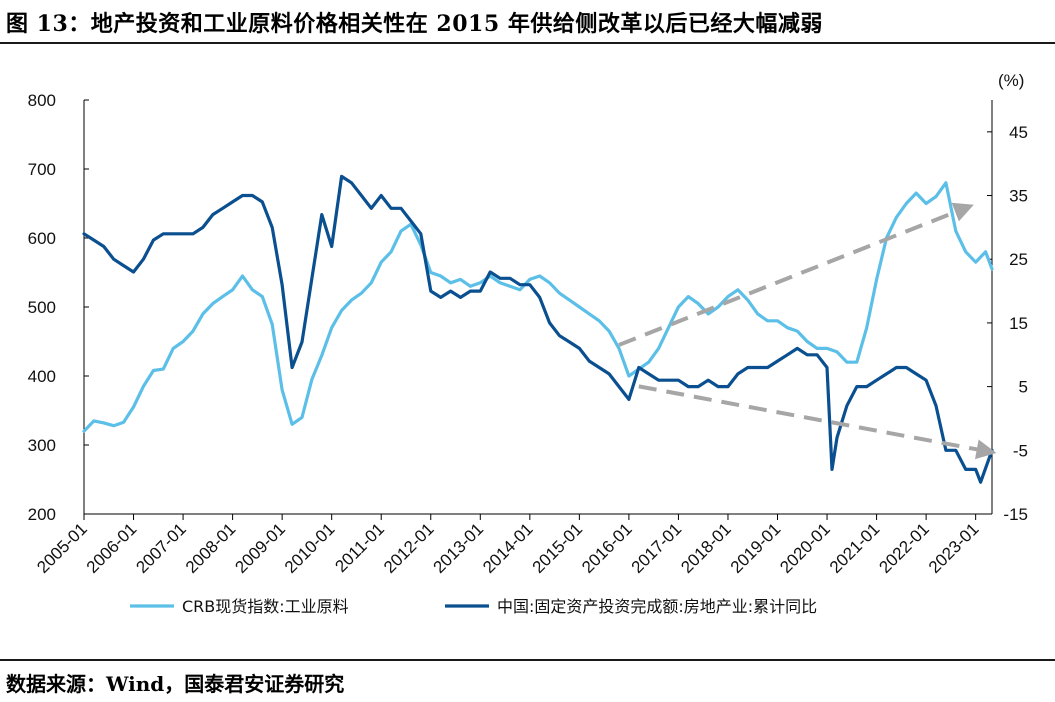 Image resolution: width=1055 pixels, height=702 pixels. I want to click on figure-title: 图 13：地产投资和工业原料价格相关性在 2015 年供给侧改革以后已经大幅减弱, so click(414, 24).